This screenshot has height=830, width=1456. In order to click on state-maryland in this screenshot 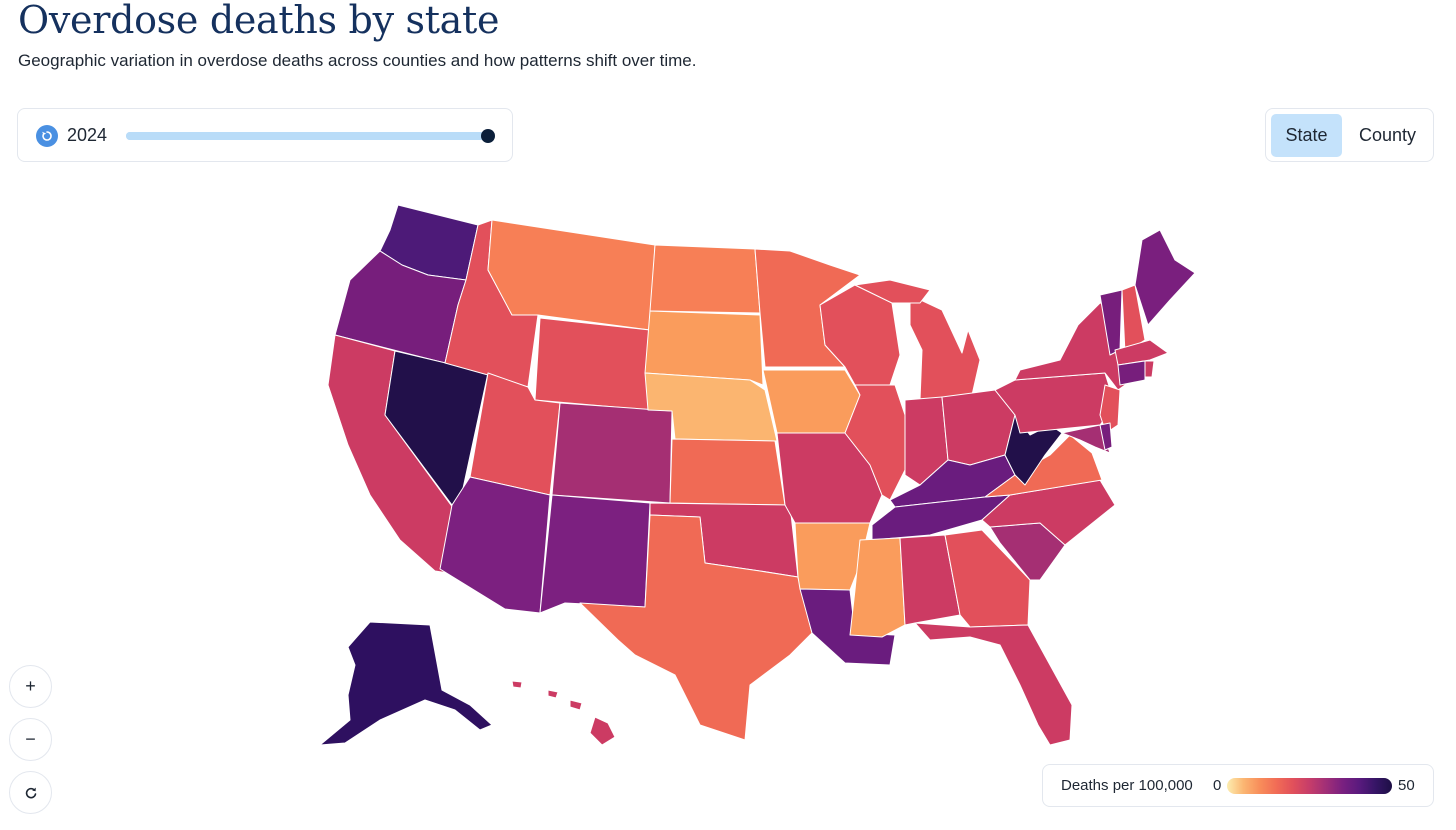, I will do `click(1086, 439)`.